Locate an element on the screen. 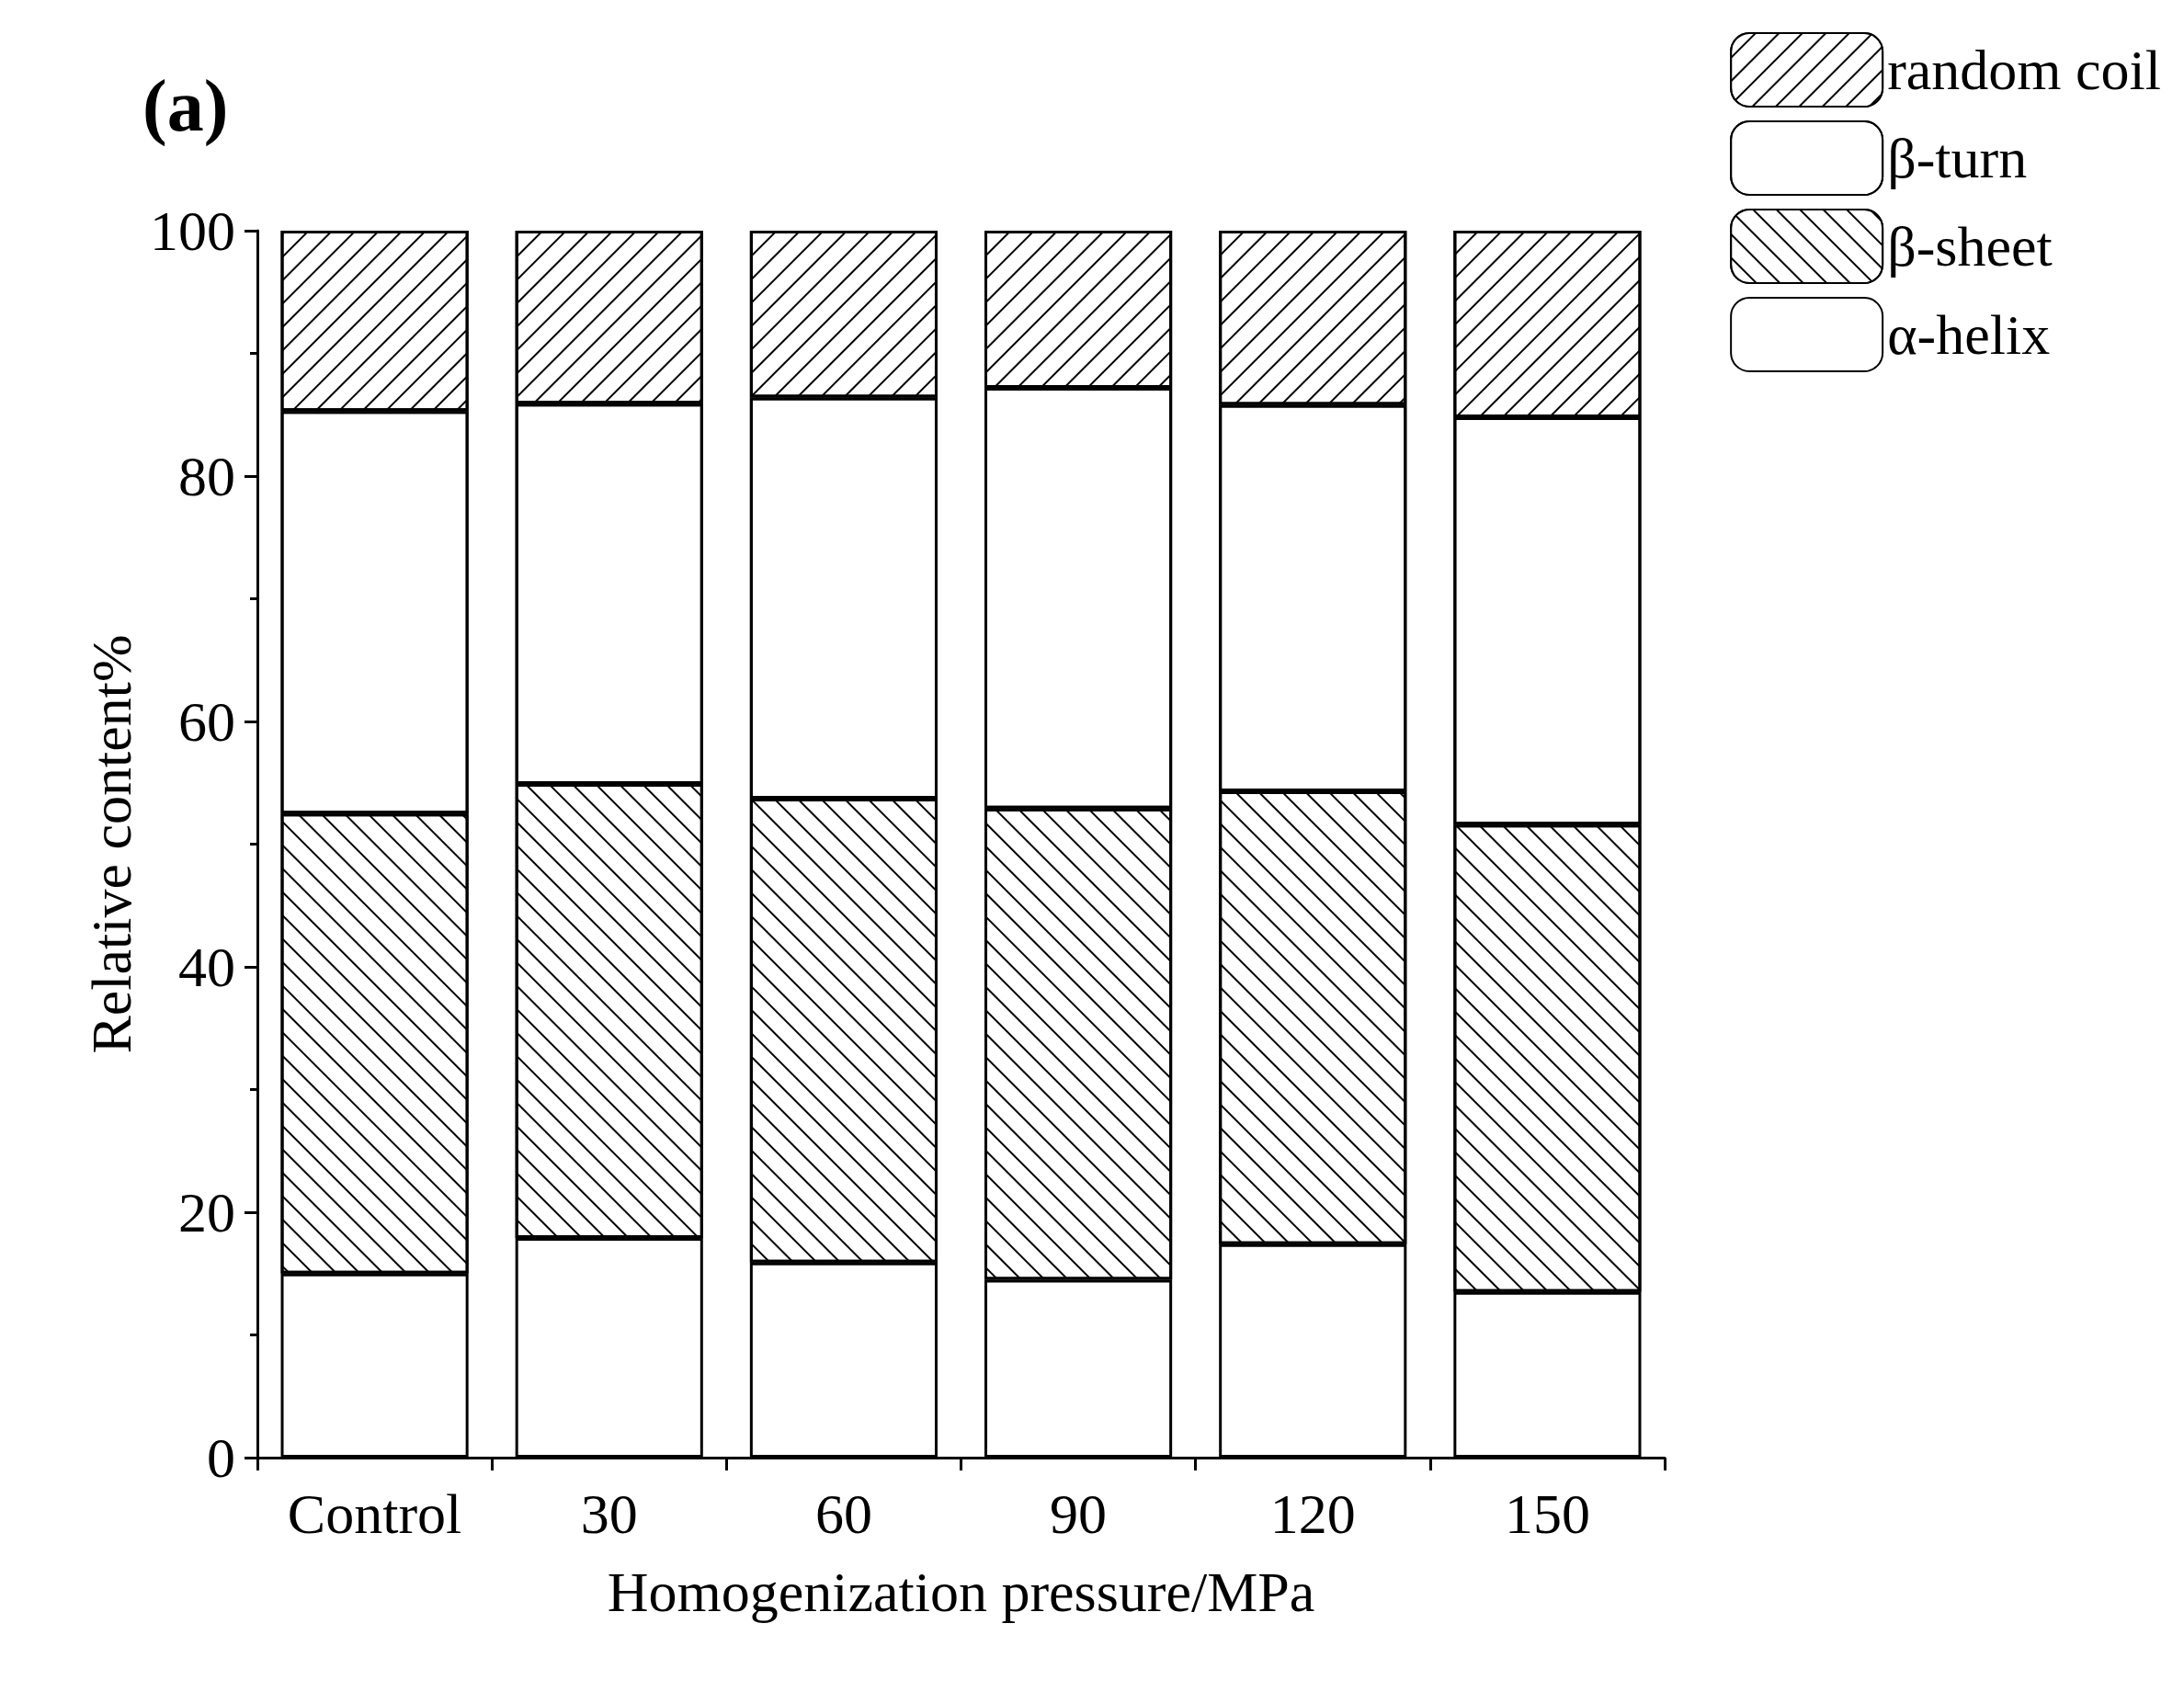  legend-label: β-sheet is located at coordinates (1970, 246).